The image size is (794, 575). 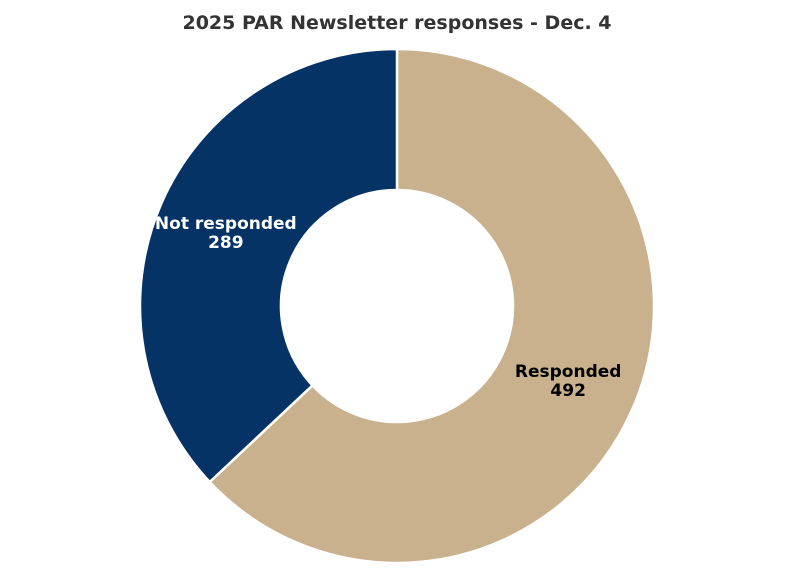 I want to click on slice-label-responded: Responded 492, so click(x=568, y=381).